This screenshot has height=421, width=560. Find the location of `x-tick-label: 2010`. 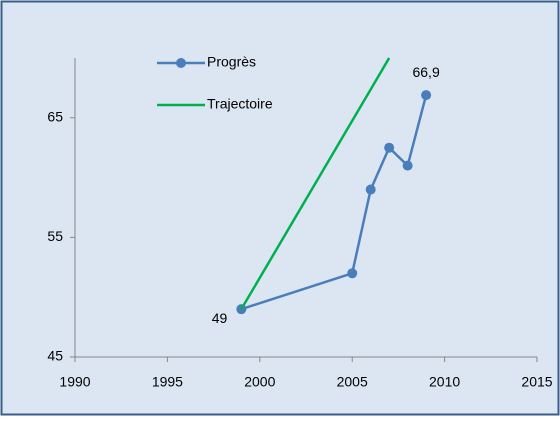

x-tick-label: 2010 is located at coordinates (444, 382).